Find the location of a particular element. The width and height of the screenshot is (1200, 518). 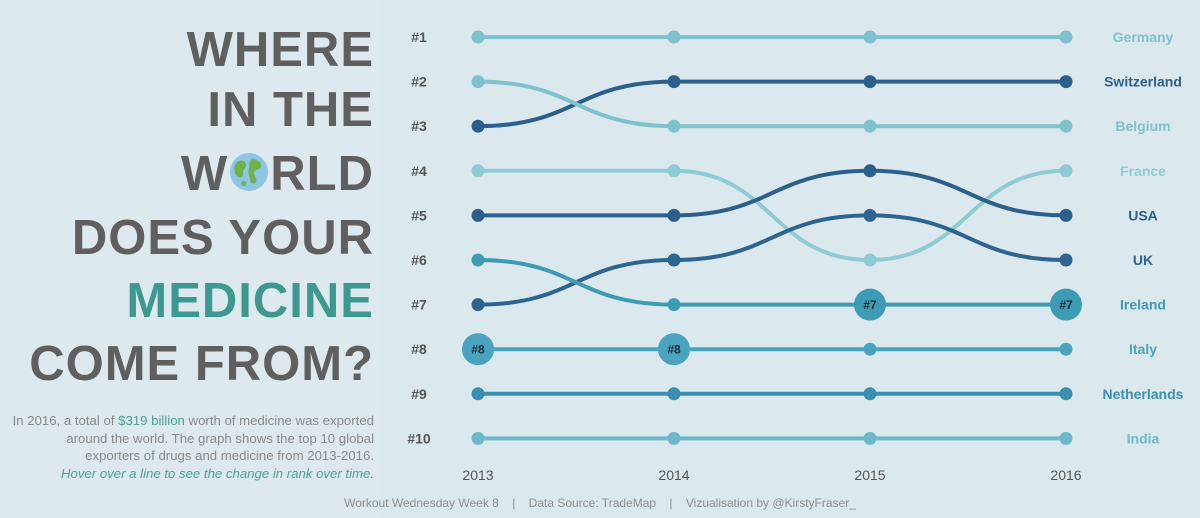

point-switzerland-2015 is located at coordinates (870, 82).